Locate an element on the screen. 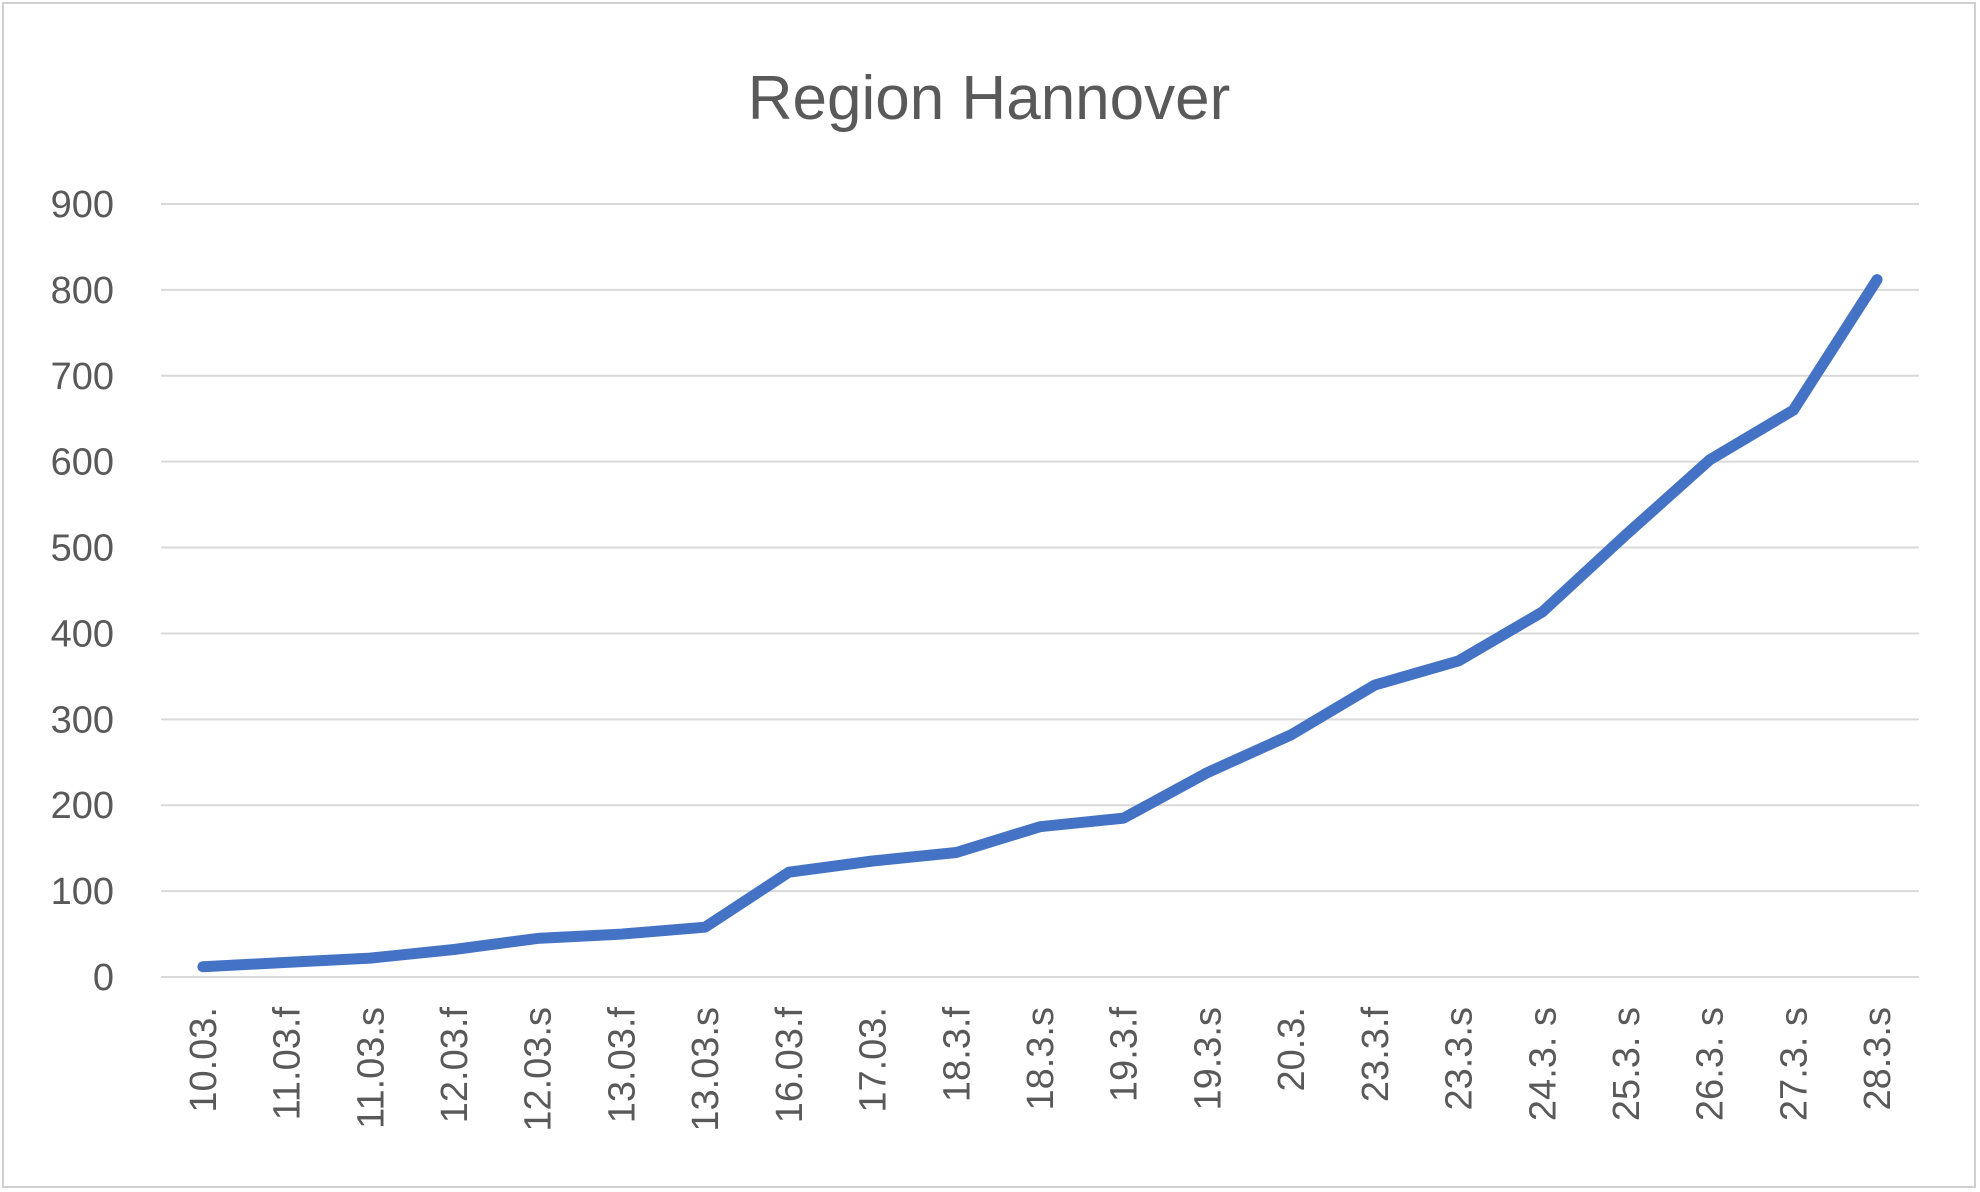  x-tick-label: 27.3. s is located at coordinates (1794, 1064).